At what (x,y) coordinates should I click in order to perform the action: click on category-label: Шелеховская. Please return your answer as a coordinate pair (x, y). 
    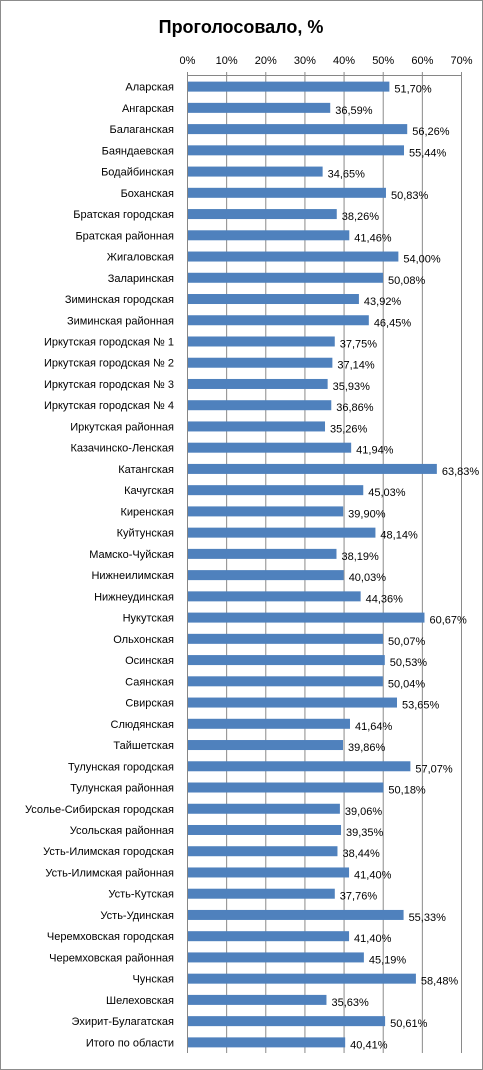
    Looking at the image, I should click on (140, 1001).